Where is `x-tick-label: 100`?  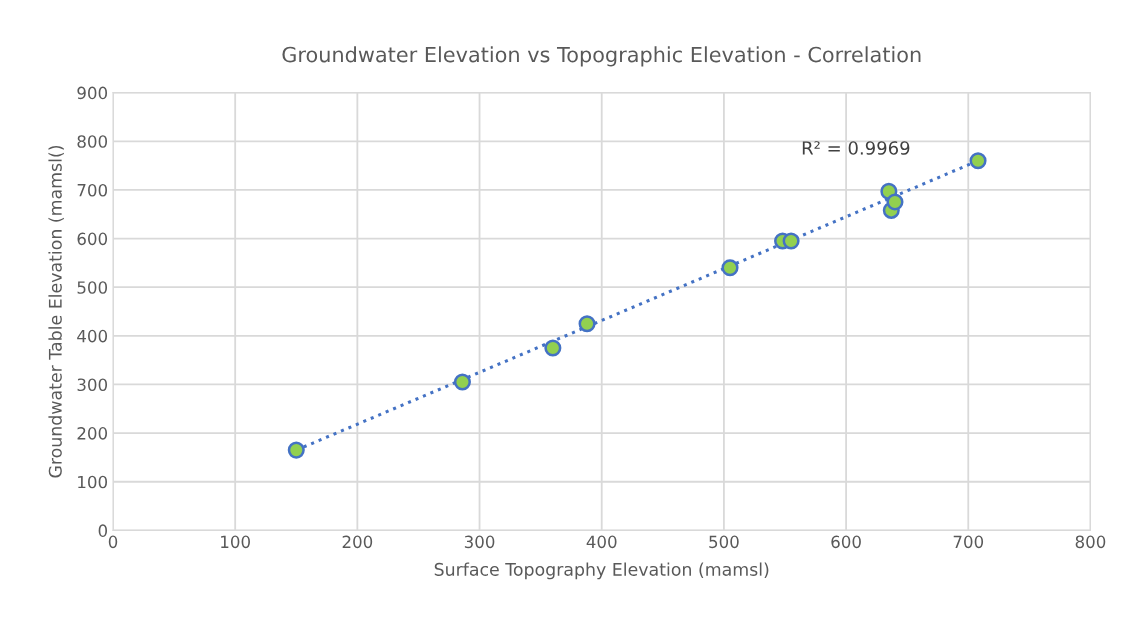
x-tick-label: 100 is located at coordinates (235, 542).